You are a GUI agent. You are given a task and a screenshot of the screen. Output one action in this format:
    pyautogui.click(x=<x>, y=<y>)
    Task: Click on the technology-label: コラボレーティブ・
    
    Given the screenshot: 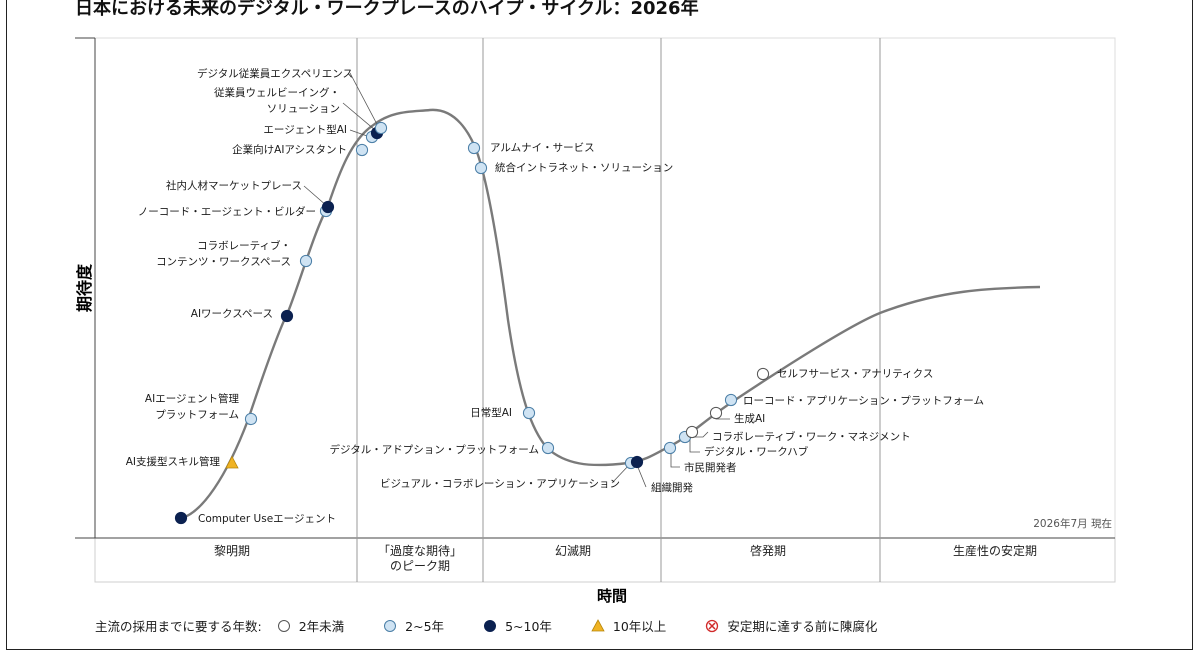 What is the action you would take?
    pyautogui.click(x=244, y=245)
    